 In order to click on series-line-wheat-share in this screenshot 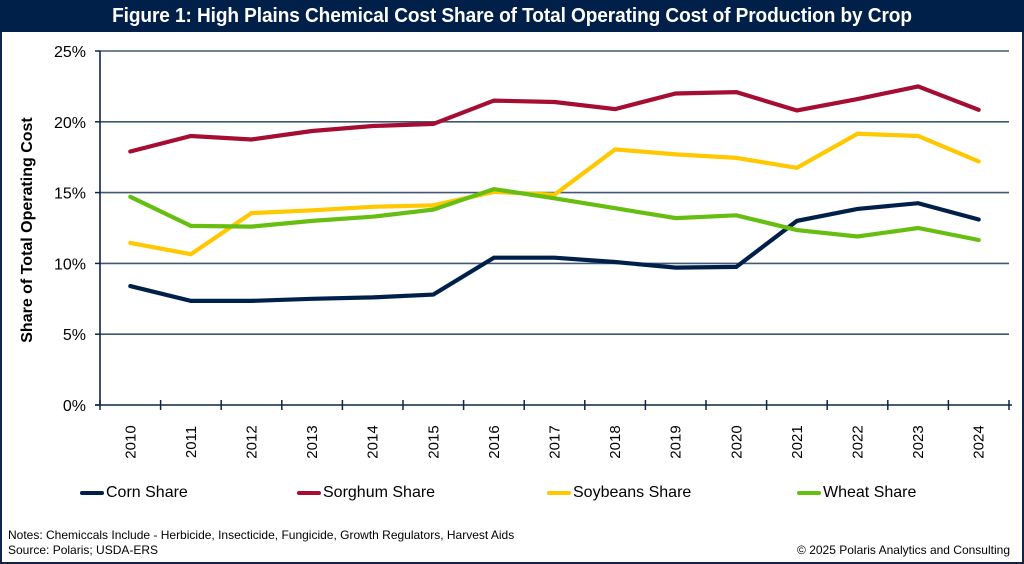, I will do `click(554, 214)`.